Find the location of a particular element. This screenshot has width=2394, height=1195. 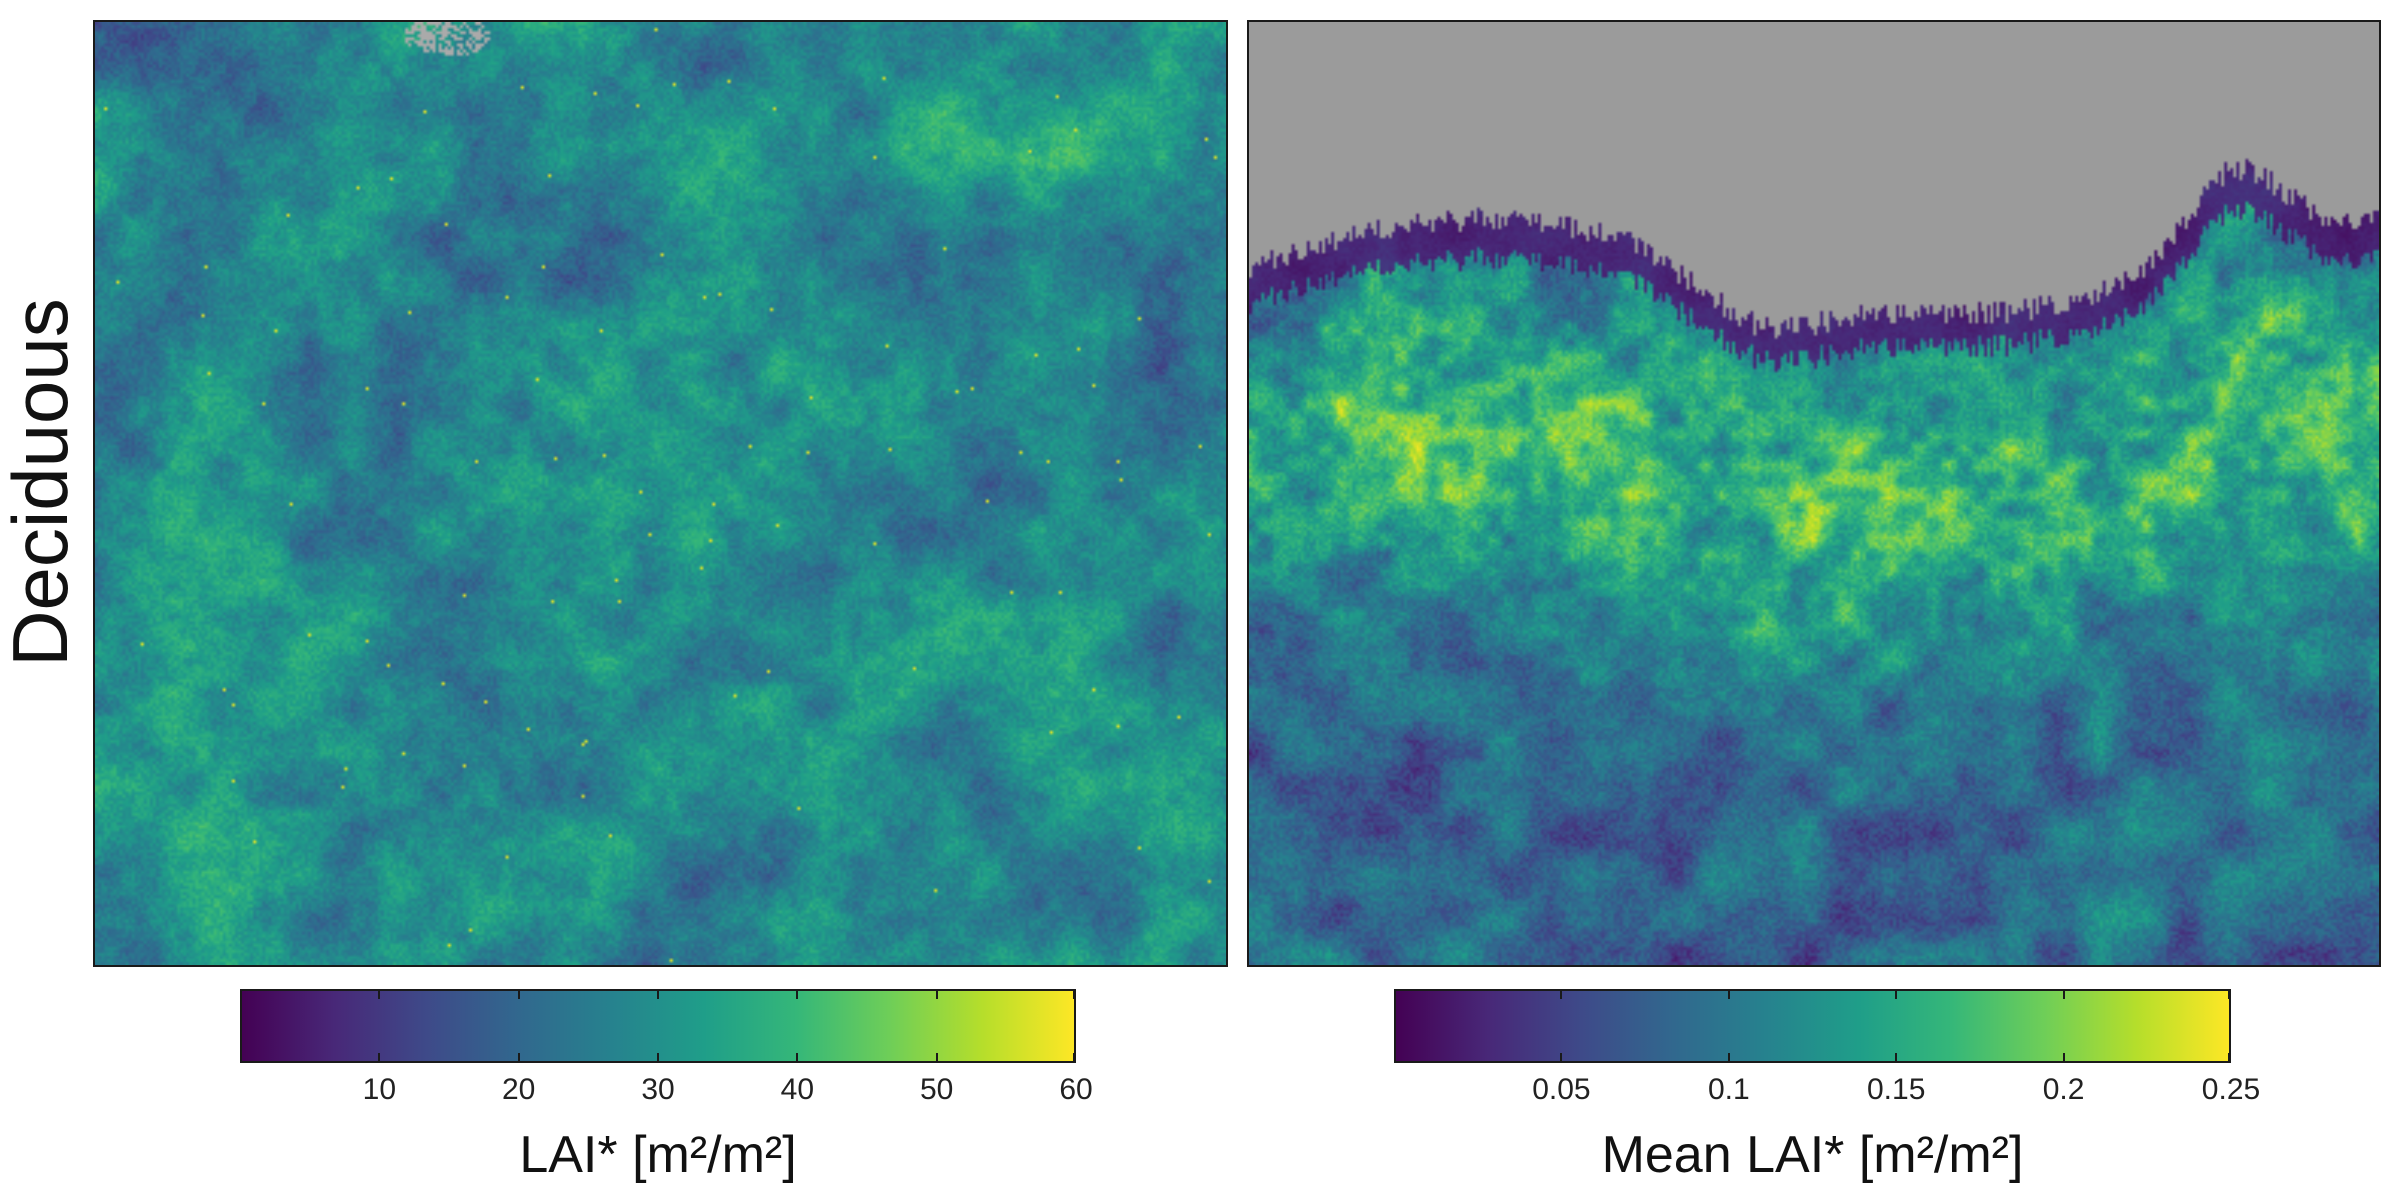

left-colorbar-gradient is located at coordinates (658, 1026).